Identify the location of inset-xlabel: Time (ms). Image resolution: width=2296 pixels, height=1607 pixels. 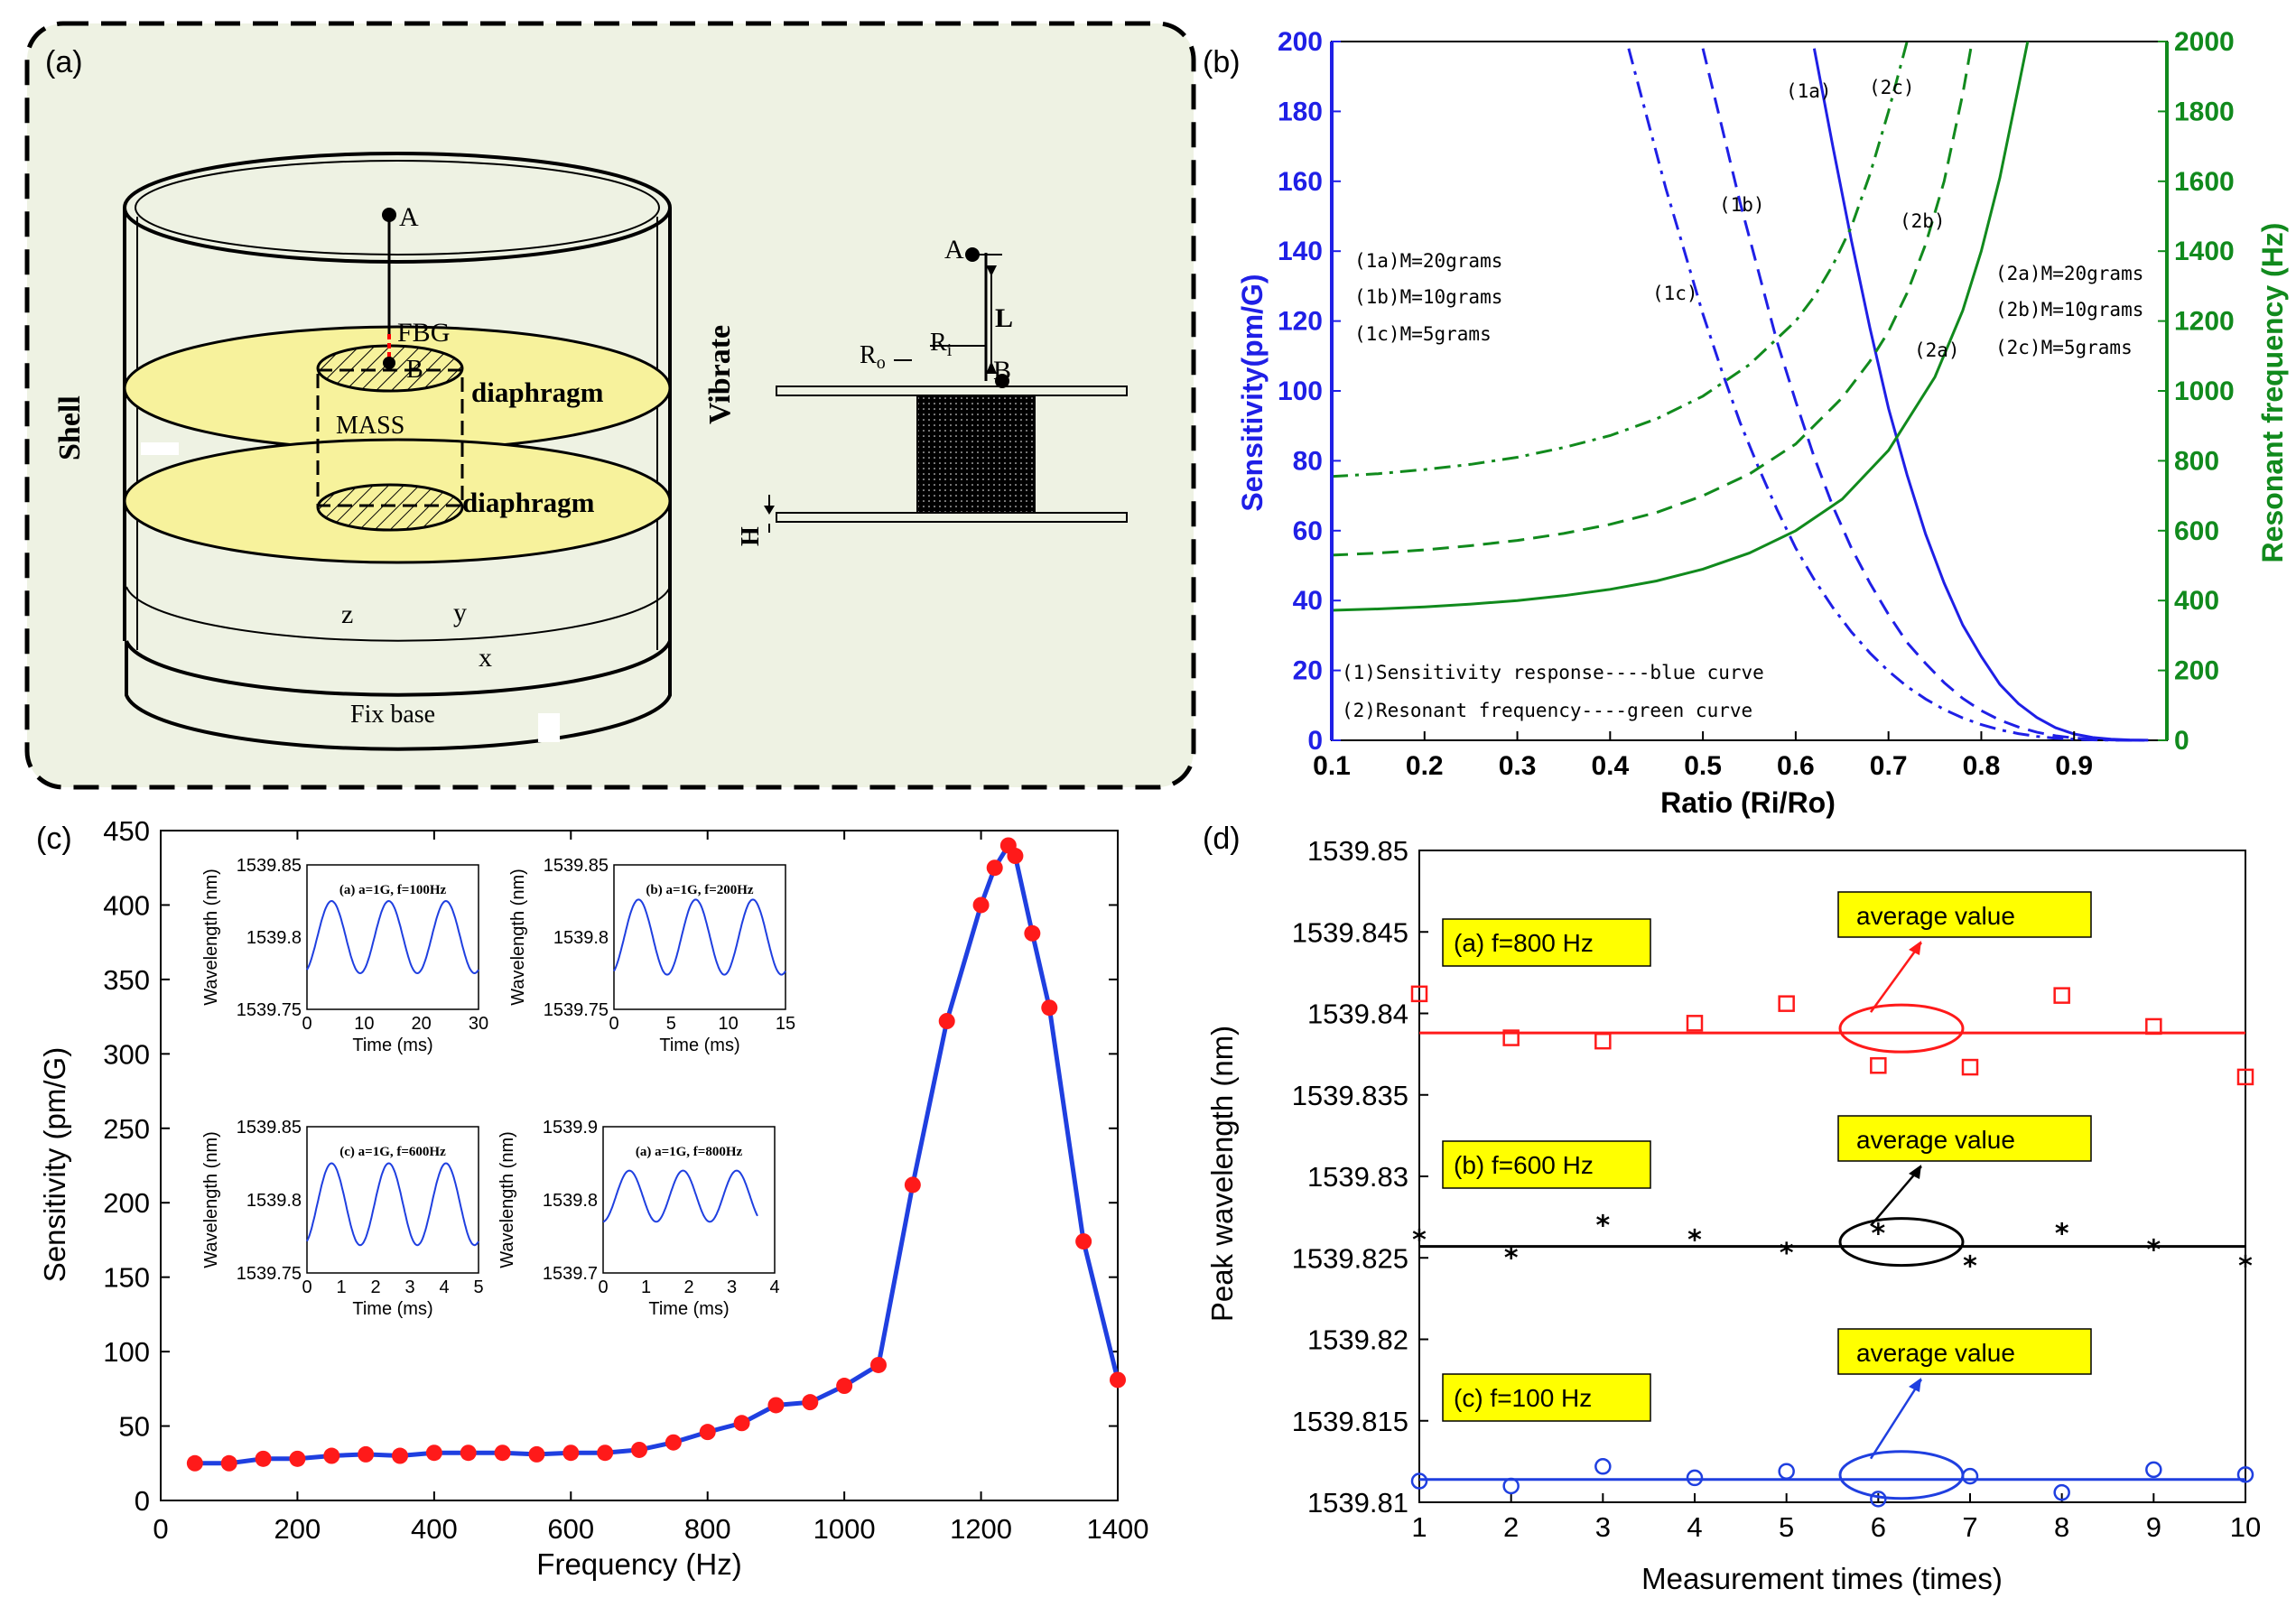
(392, 1309).